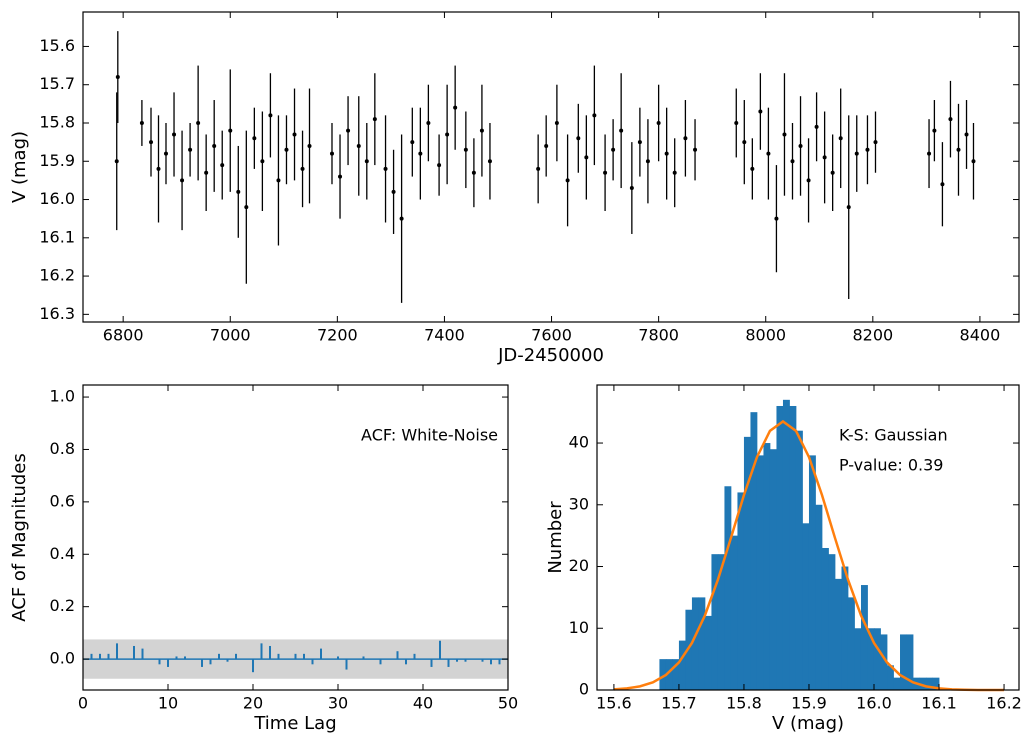 The height and width of the screenshot is (737, 1021). Describe the element at coordinates (584, 689) in the screenshot. I see `y-tick-label: 0` at that location.